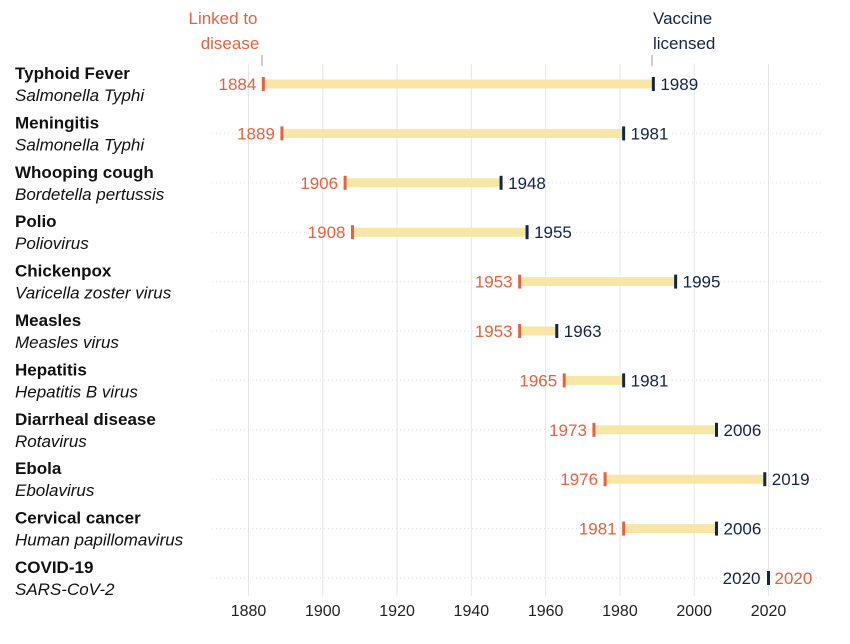 The width and height of the screenshot is (850, 644). I want to click on vaccine-header-line1: Vaccine, so click(682, 18).